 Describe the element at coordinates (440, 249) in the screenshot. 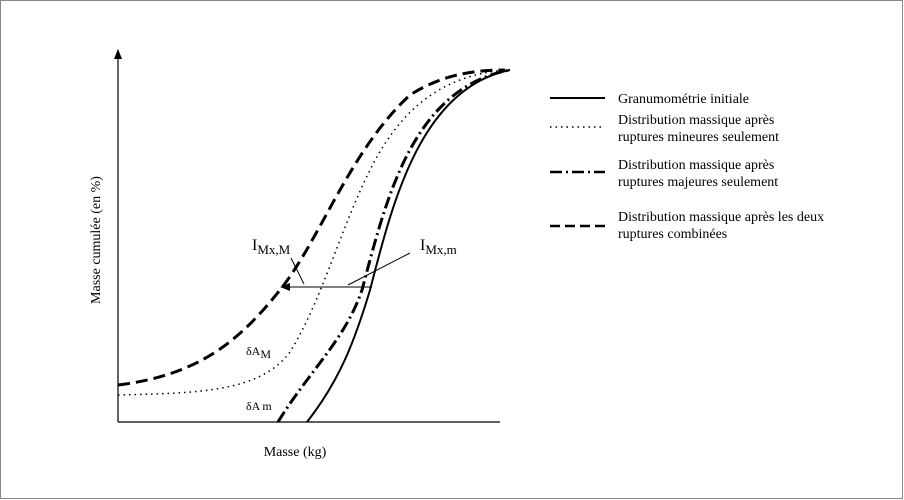

I see `annotation-sub: Mx,m` at that location.